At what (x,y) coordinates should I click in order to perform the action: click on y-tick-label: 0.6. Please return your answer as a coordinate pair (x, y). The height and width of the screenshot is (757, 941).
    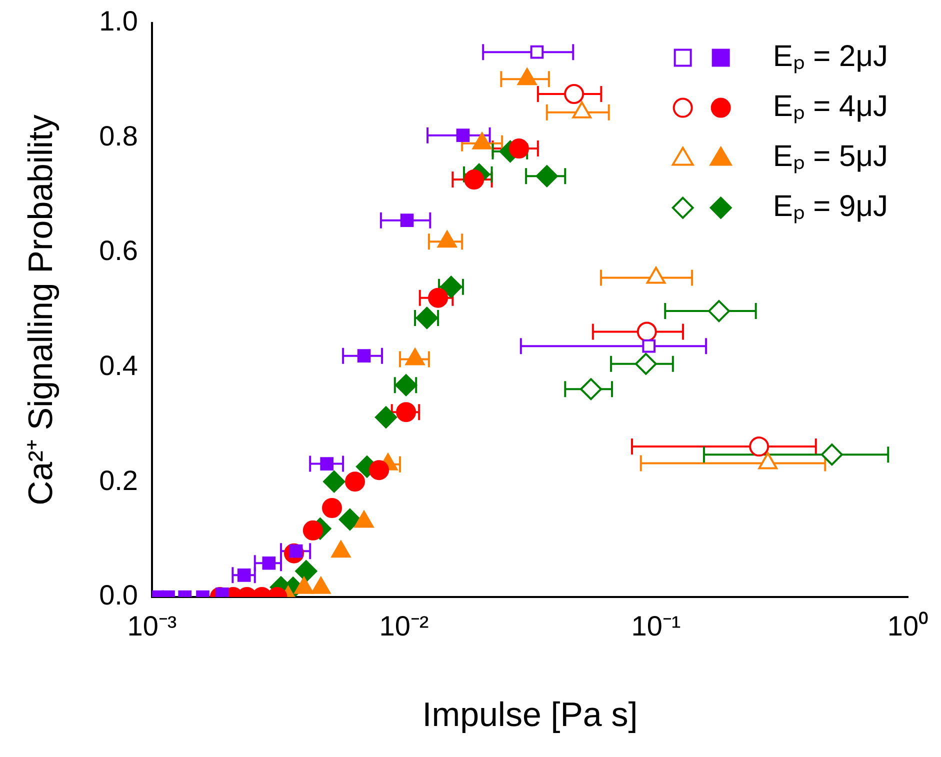
    Looking at the image, I should click on (118, 250).